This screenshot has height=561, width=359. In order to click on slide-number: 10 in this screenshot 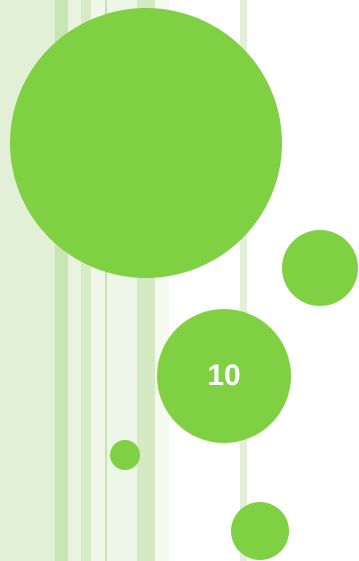, I will do `click(224, 375)`.